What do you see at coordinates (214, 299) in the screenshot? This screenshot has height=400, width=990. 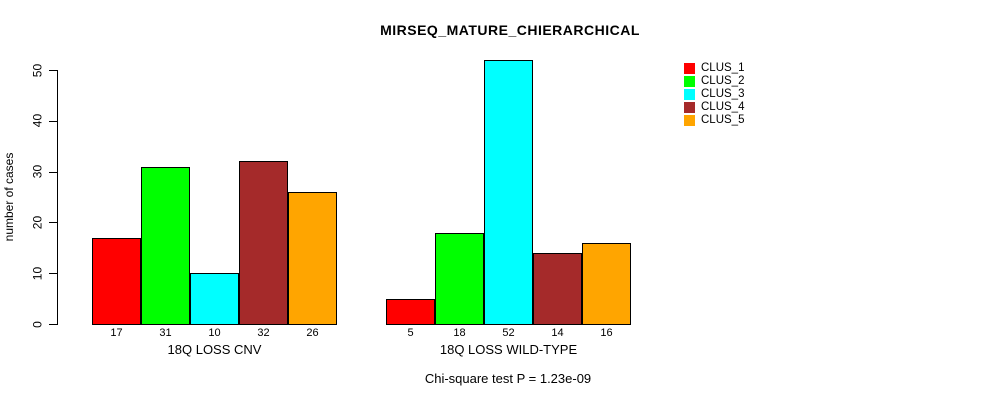 I see `bar-clus_3-group1` at bounding box center [214, 299].